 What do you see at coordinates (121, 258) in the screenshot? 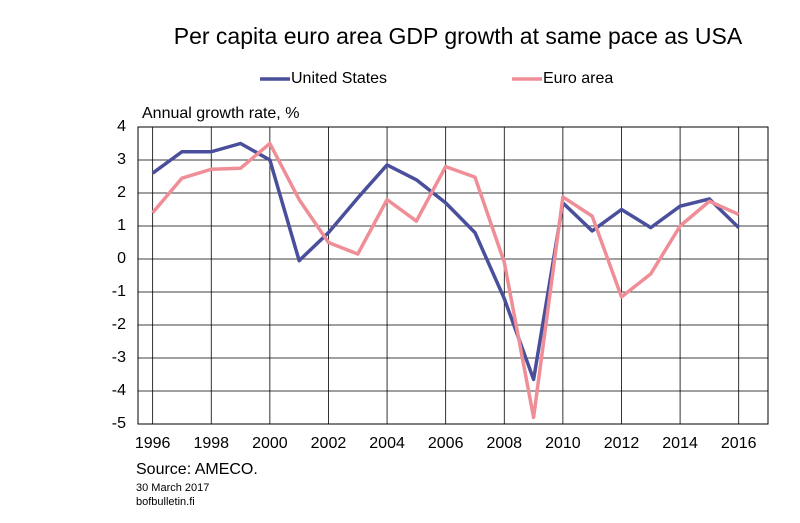
I see `y-tick-label: 0` at bounding box center [121, 258].